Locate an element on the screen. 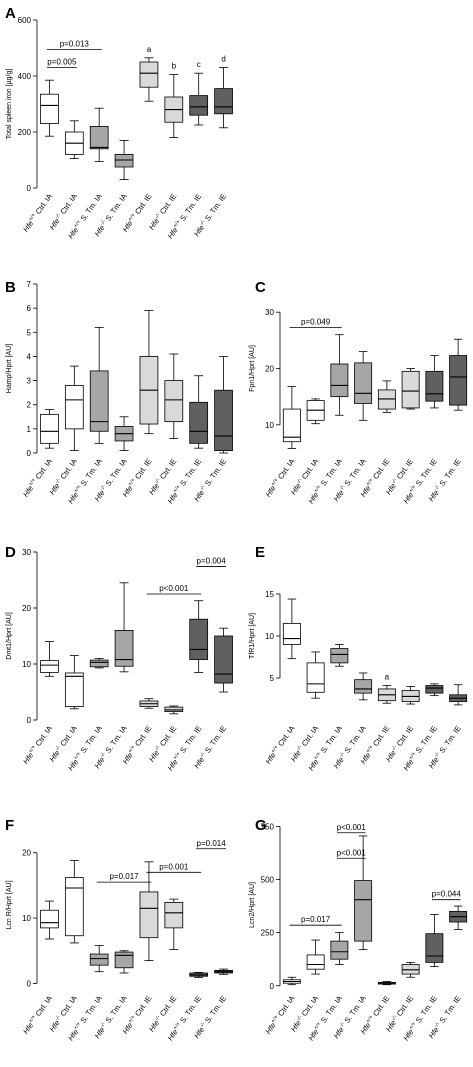 This screenshot has height=1067, width=473. y-axis-label: Hamp/Hprt [AU] is located at coordinates (9, 368).